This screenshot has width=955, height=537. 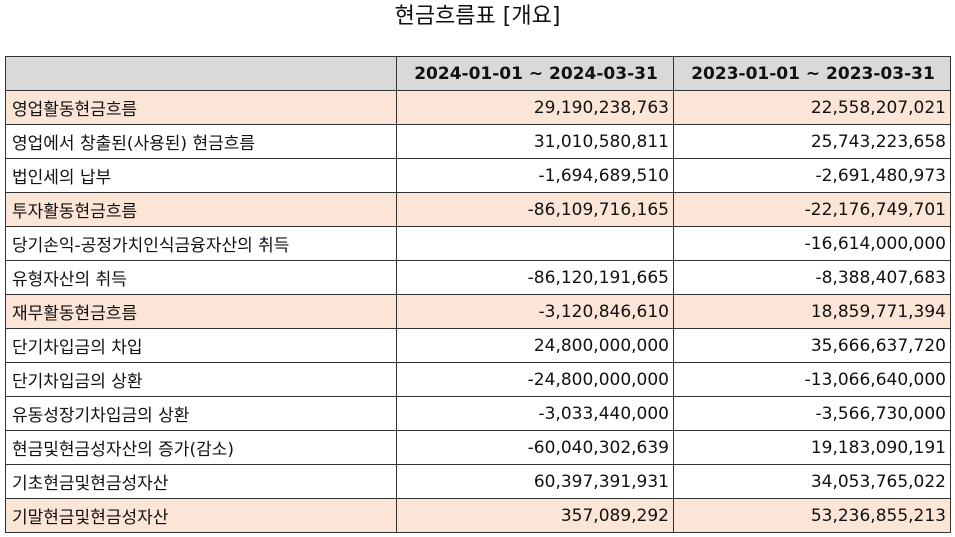 I want to click on row-label: 기초현금및현금성자산, so click(x=201, y=481).